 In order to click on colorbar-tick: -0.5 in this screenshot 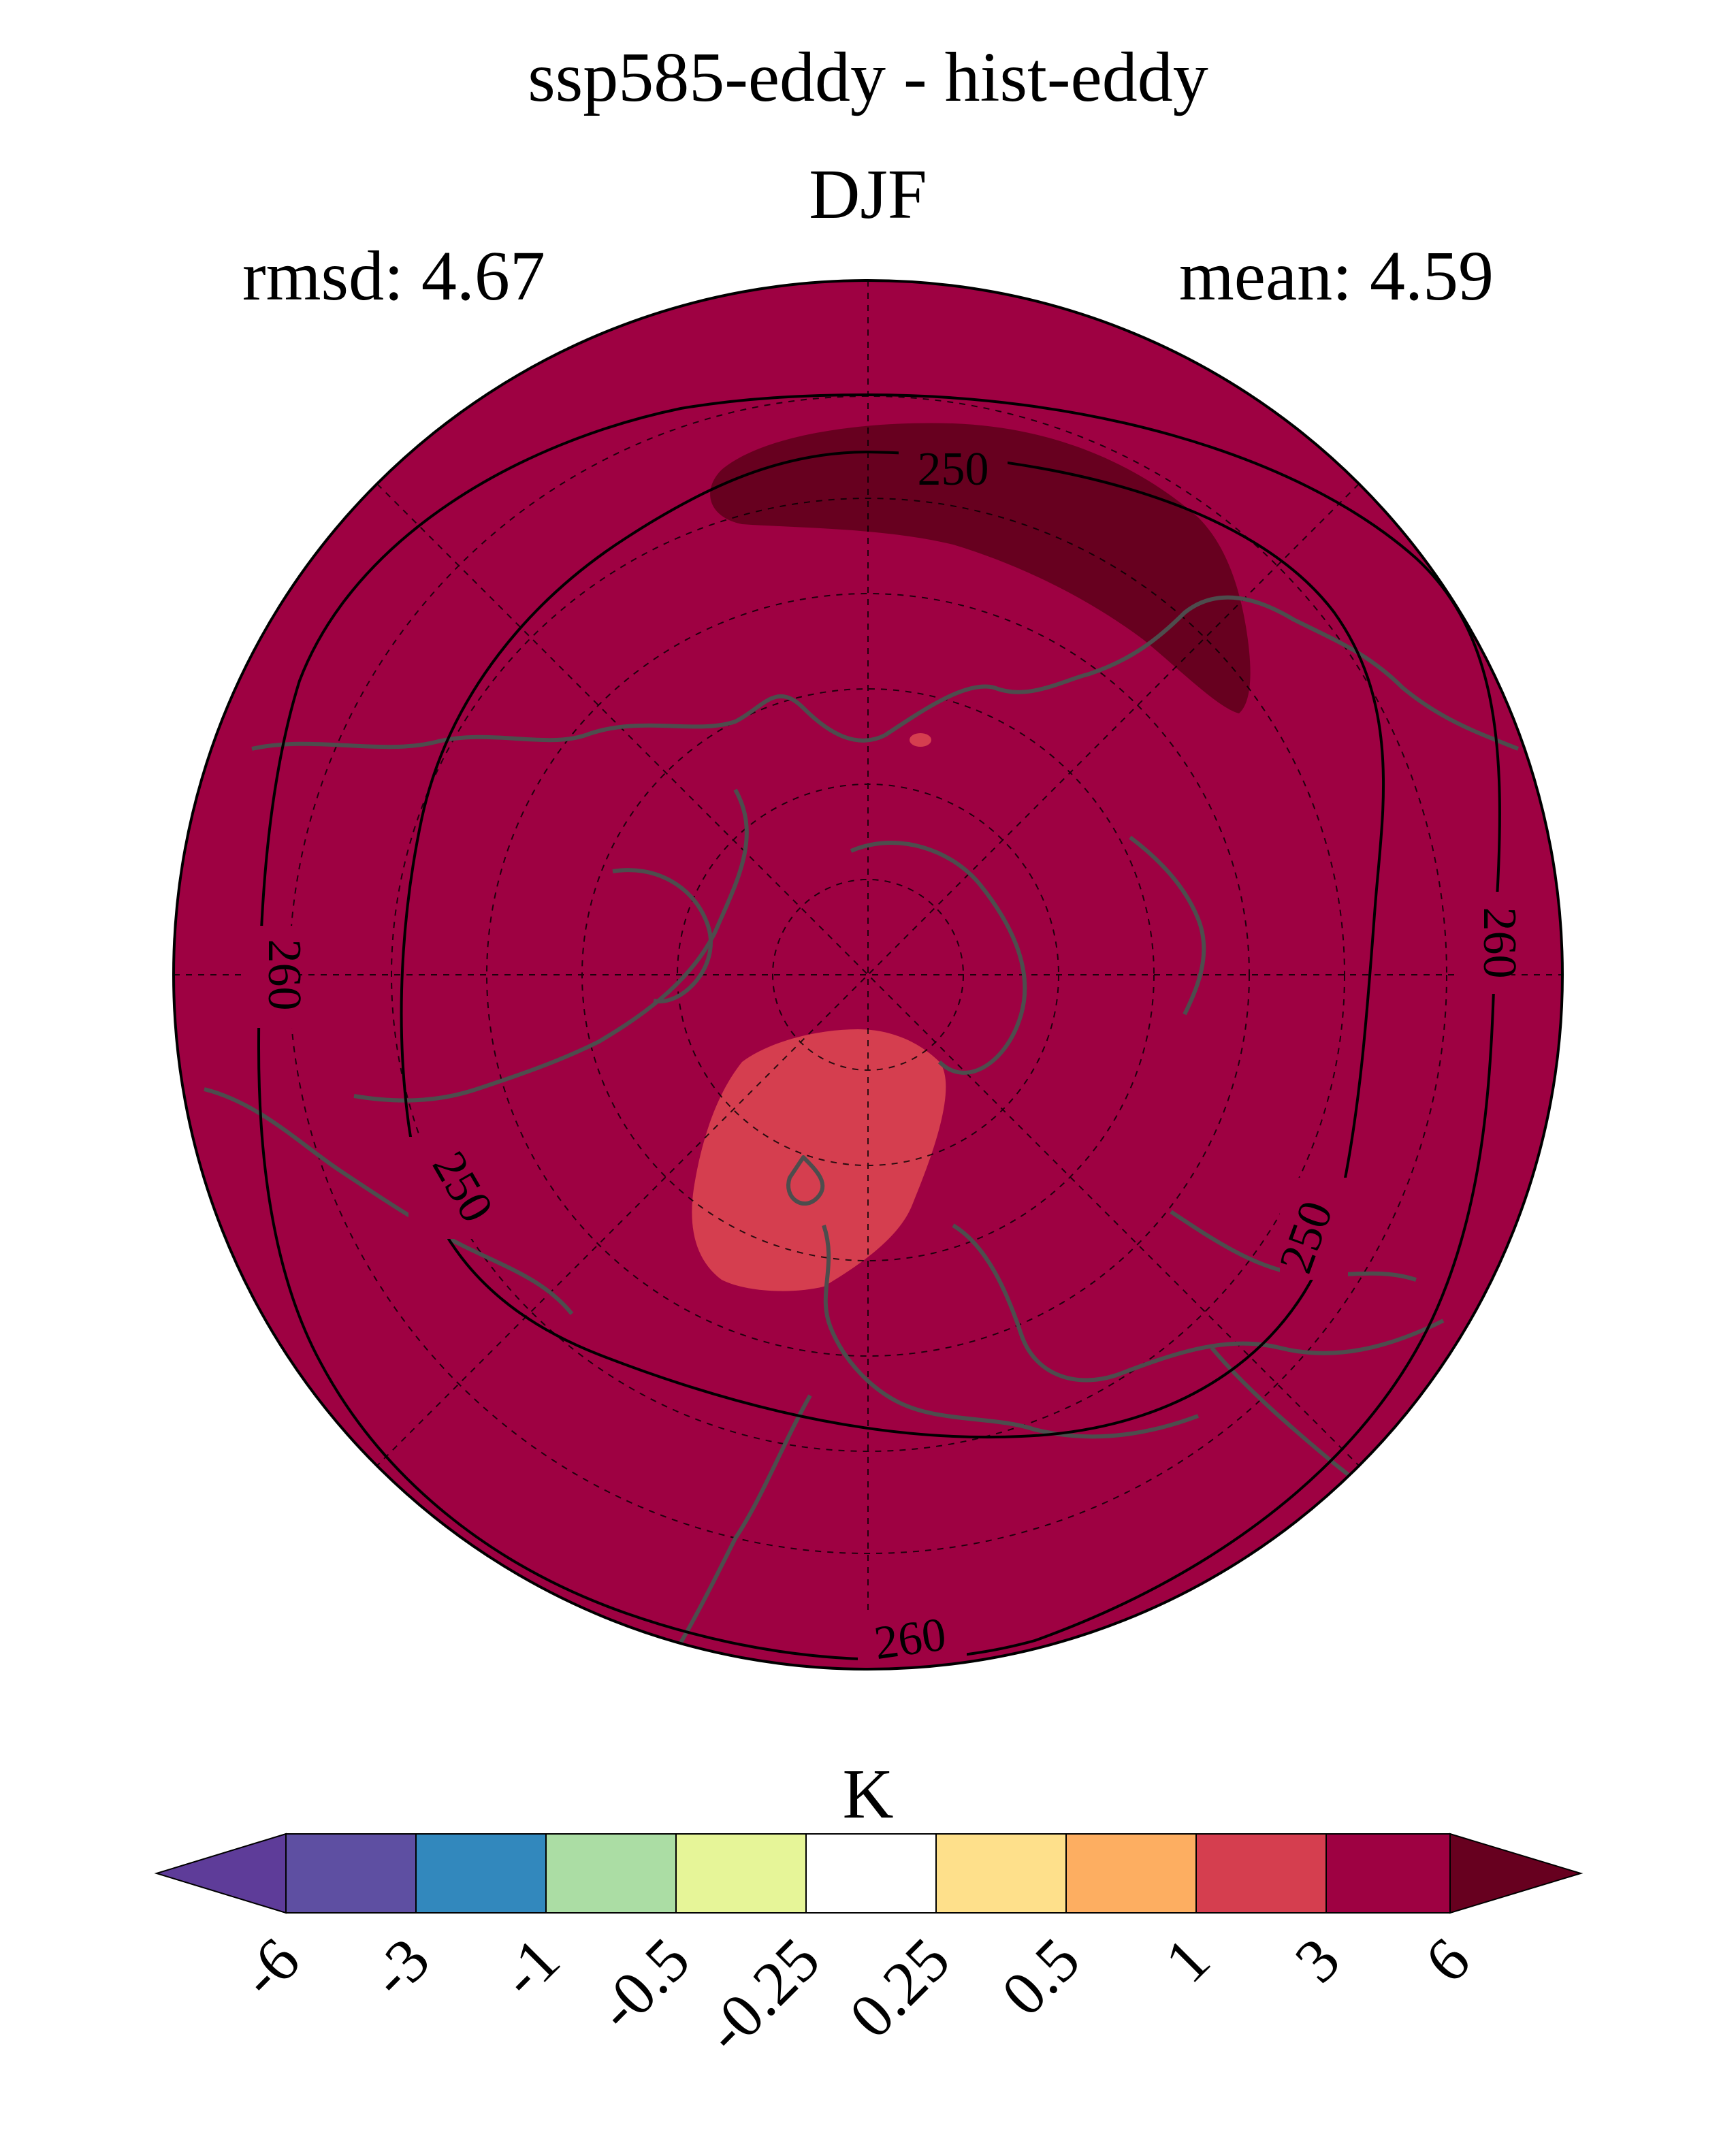, I will do `click(643, 1984)`.